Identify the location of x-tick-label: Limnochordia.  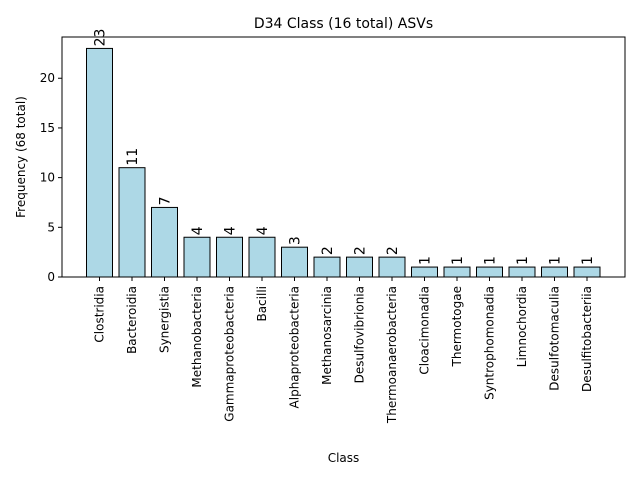
(522, 326).